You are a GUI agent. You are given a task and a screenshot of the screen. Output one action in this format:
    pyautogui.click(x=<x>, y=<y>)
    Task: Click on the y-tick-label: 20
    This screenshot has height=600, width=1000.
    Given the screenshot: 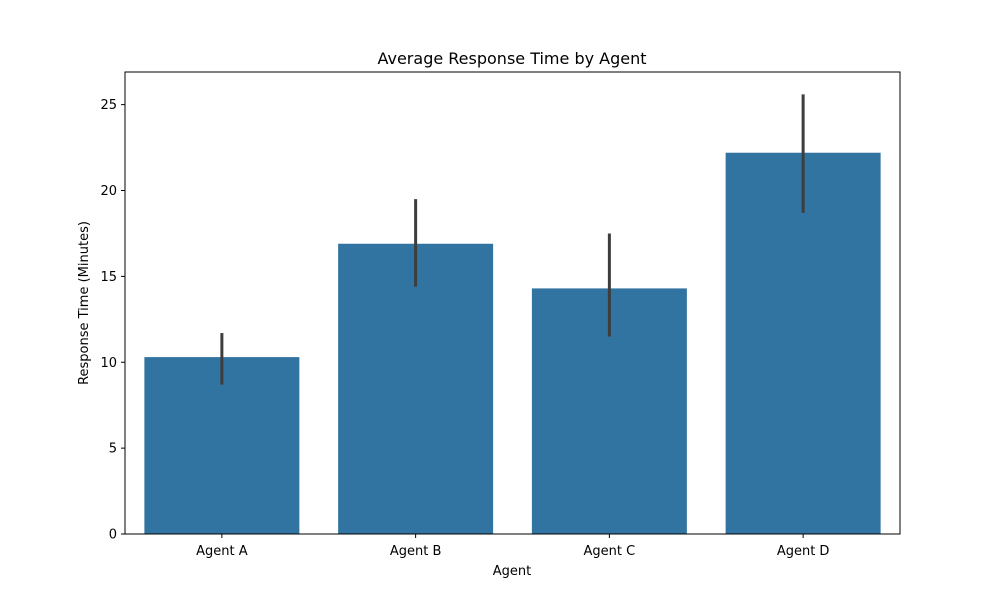 What is the action you would take?
    pyautogui.click(x=108, y=191)
    